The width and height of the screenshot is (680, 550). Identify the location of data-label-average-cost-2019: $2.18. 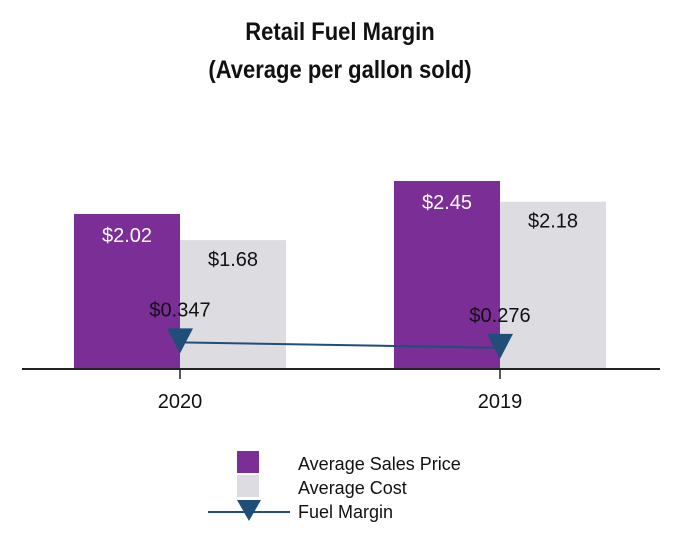
(553, 222).